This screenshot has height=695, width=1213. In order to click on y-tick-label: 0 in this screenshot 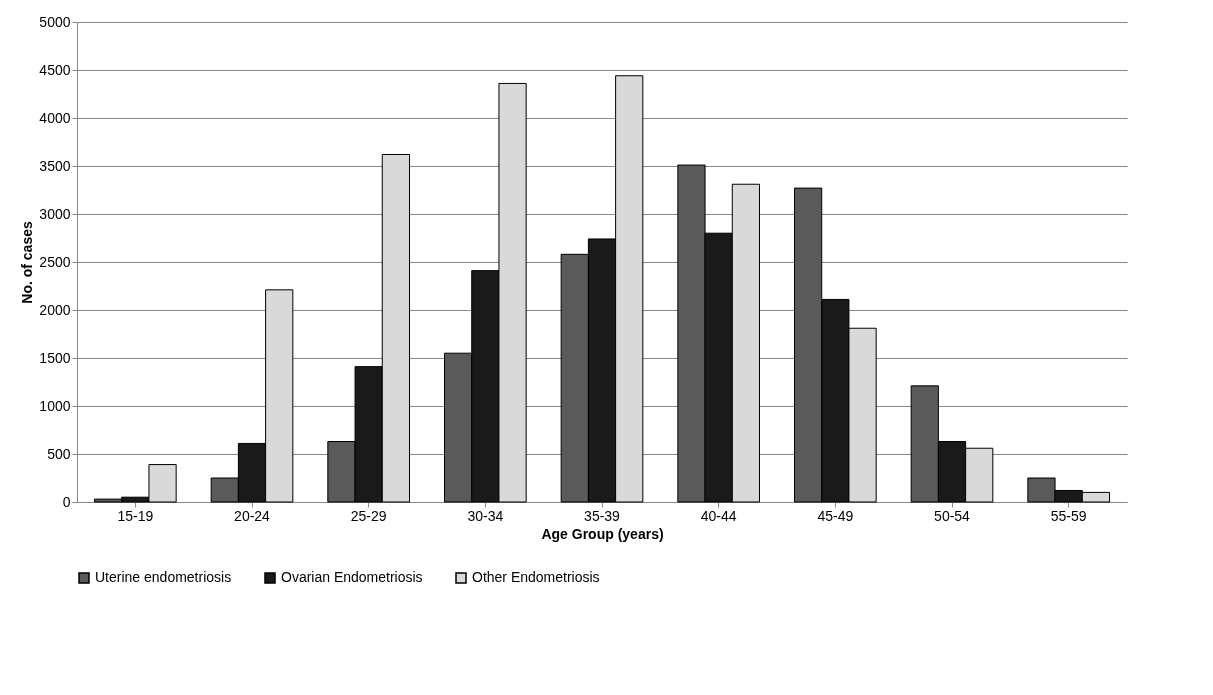, I will do `click(66, 501)`.